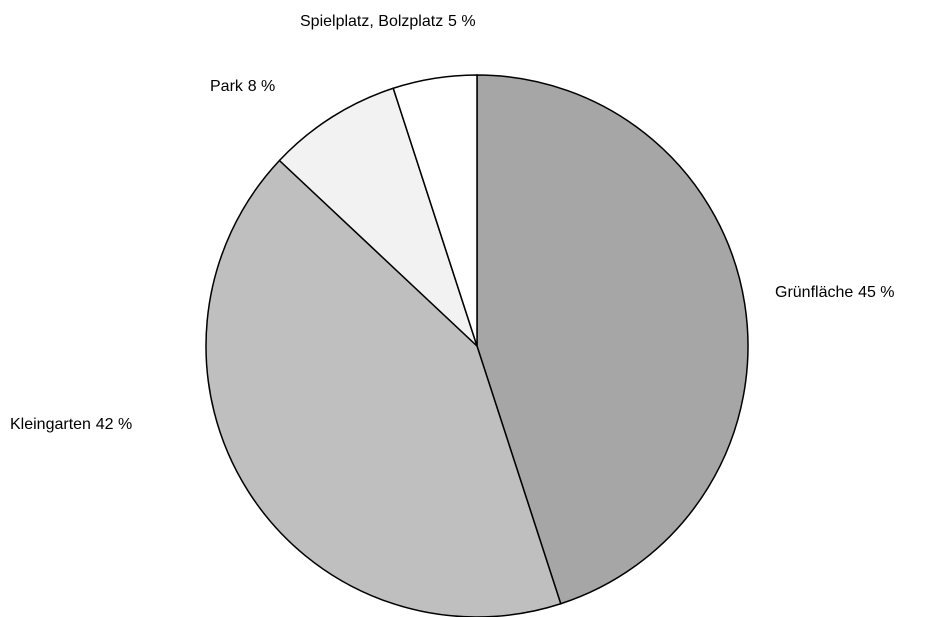 This screenshot has width=947, height=617. I want to click on slice-value: 45 %, so click(876, 292).